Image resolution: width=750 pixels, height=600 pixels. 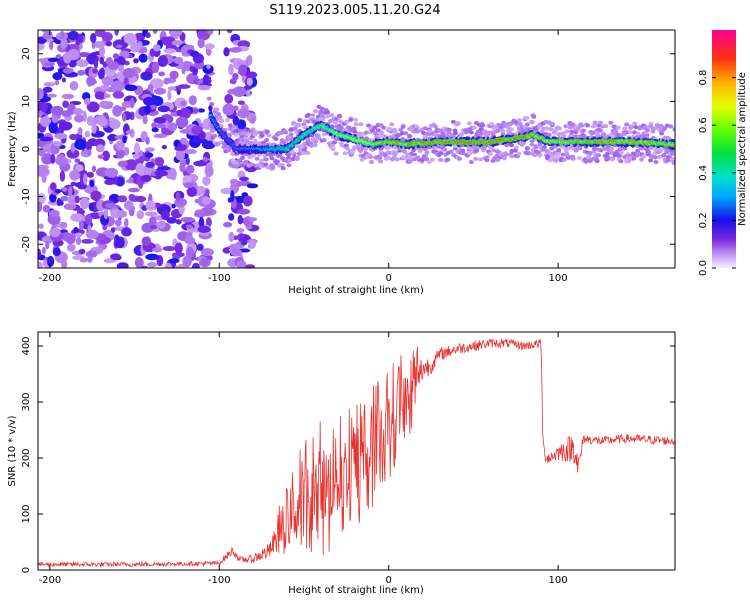 I want to click on colorbar-gradient, so click(x=724, y=149).